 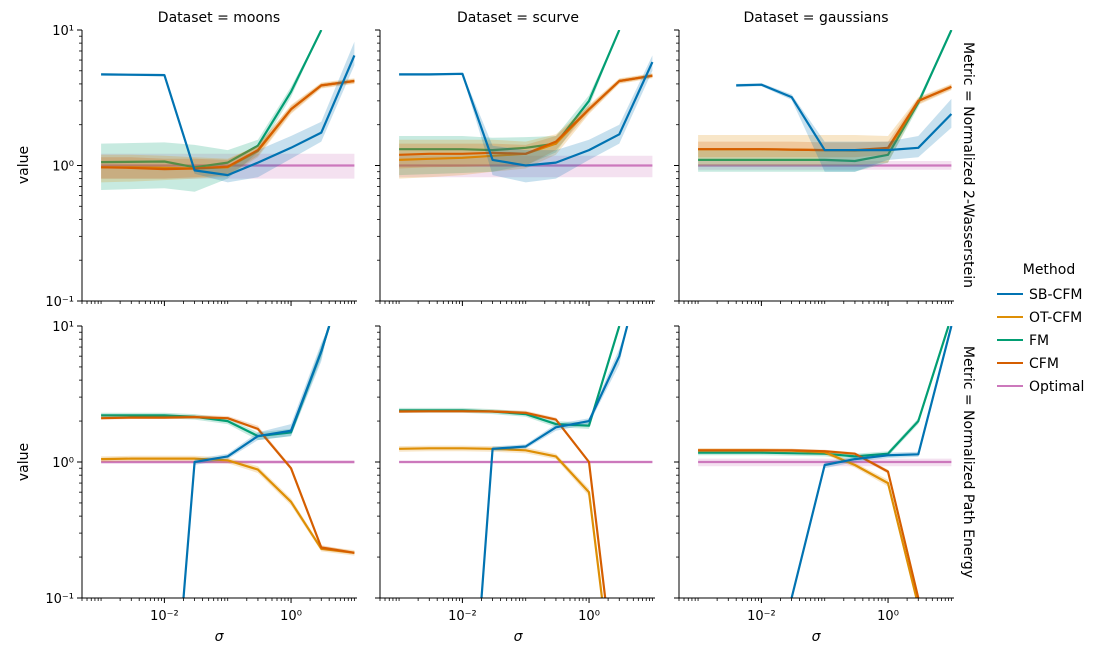 I want to click on legend-entry-ot-cfm: OT-CFM, so click(x=1039, y=318).